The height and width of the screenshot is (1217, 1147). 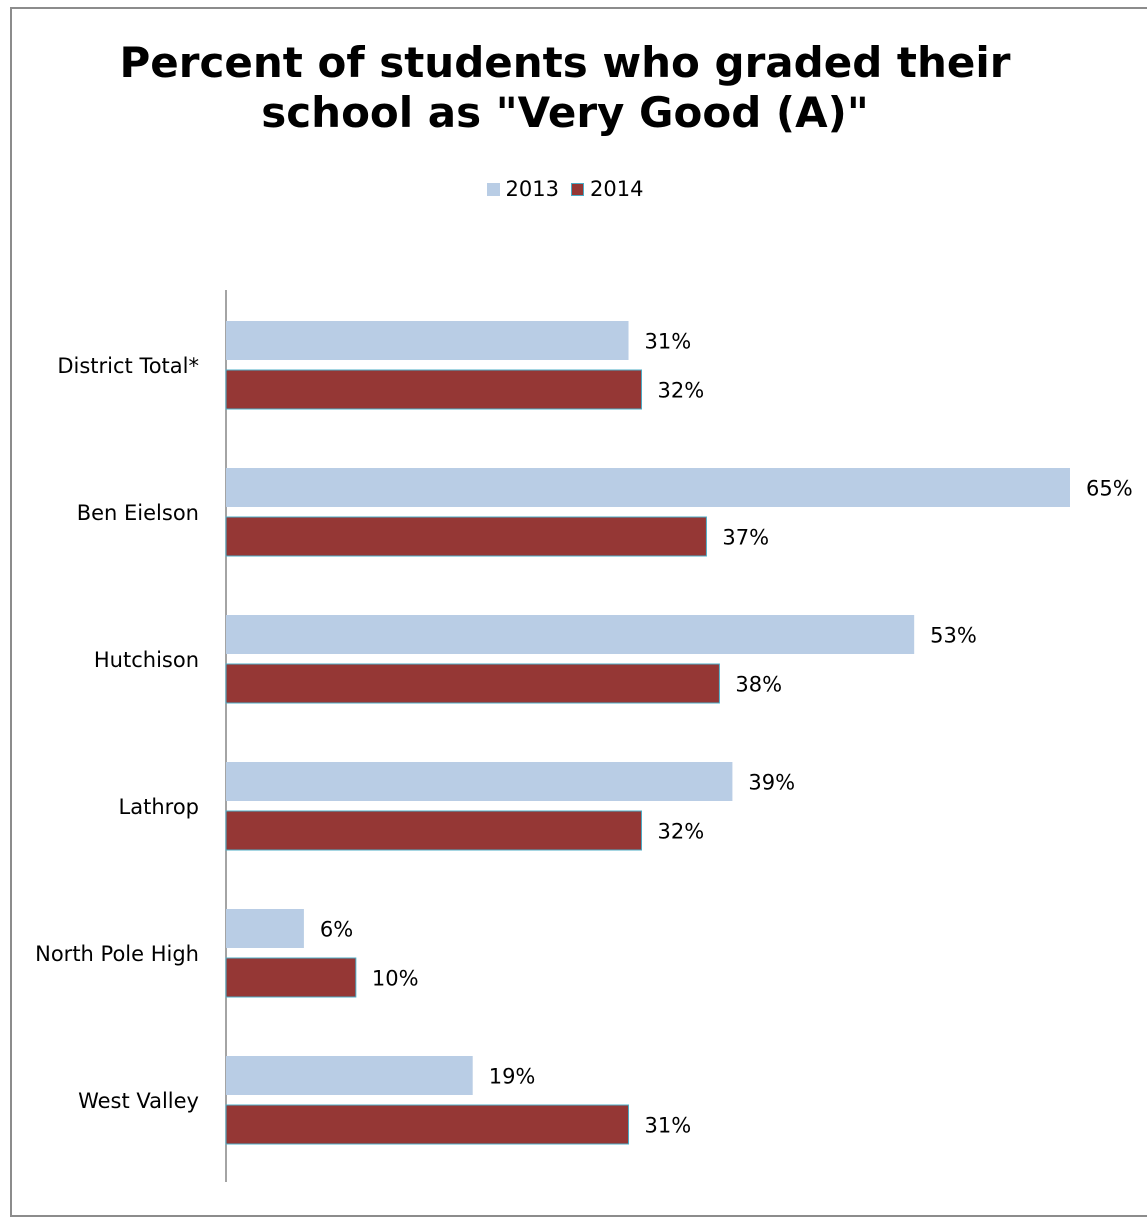 What do you see at coordinates (146, 660) in the screenshot?
I see `category-label: Hutchison` at bounding box center [146, 660].